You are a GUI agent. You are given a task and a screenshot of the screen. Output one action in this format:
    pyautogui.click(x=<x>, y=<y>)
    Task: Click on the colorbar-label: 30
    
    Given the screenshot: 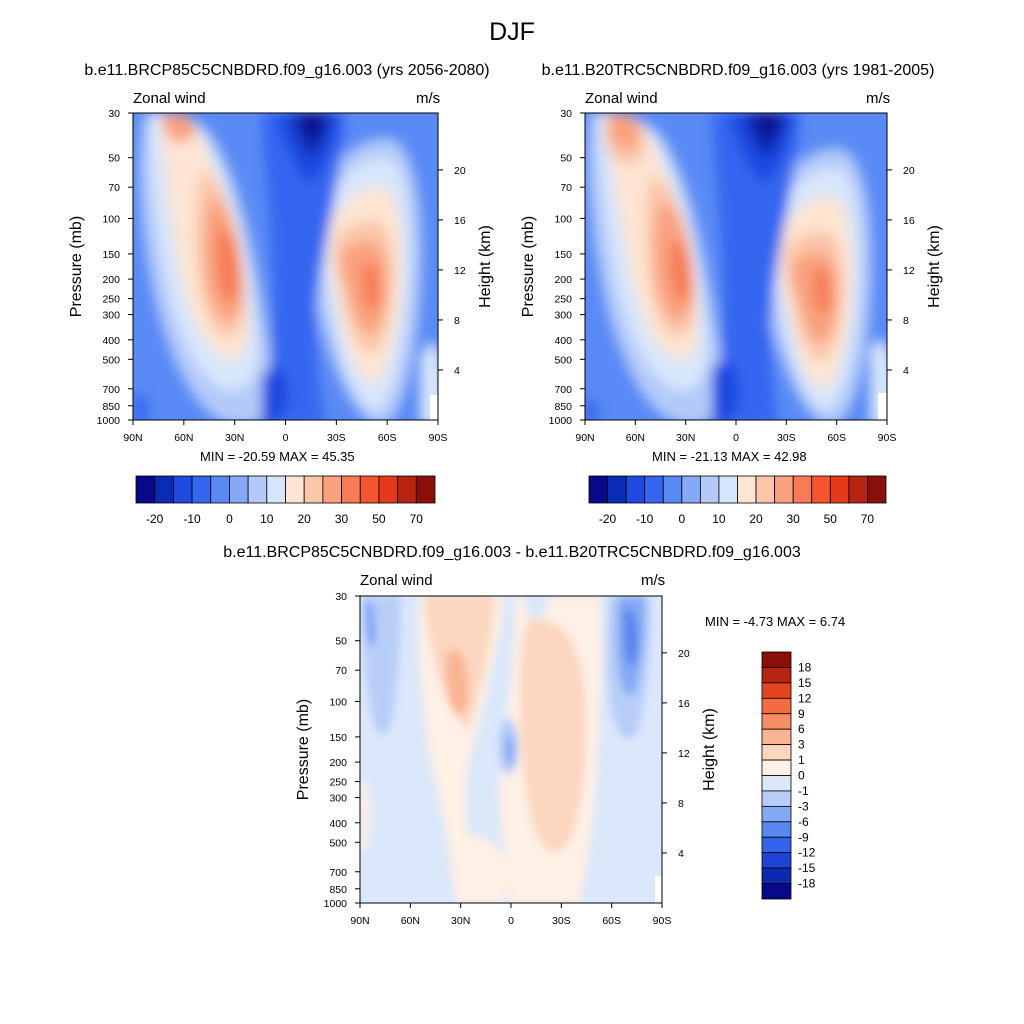 What is the action you would take?
    pyautogui.click(x=794, y=519)
    